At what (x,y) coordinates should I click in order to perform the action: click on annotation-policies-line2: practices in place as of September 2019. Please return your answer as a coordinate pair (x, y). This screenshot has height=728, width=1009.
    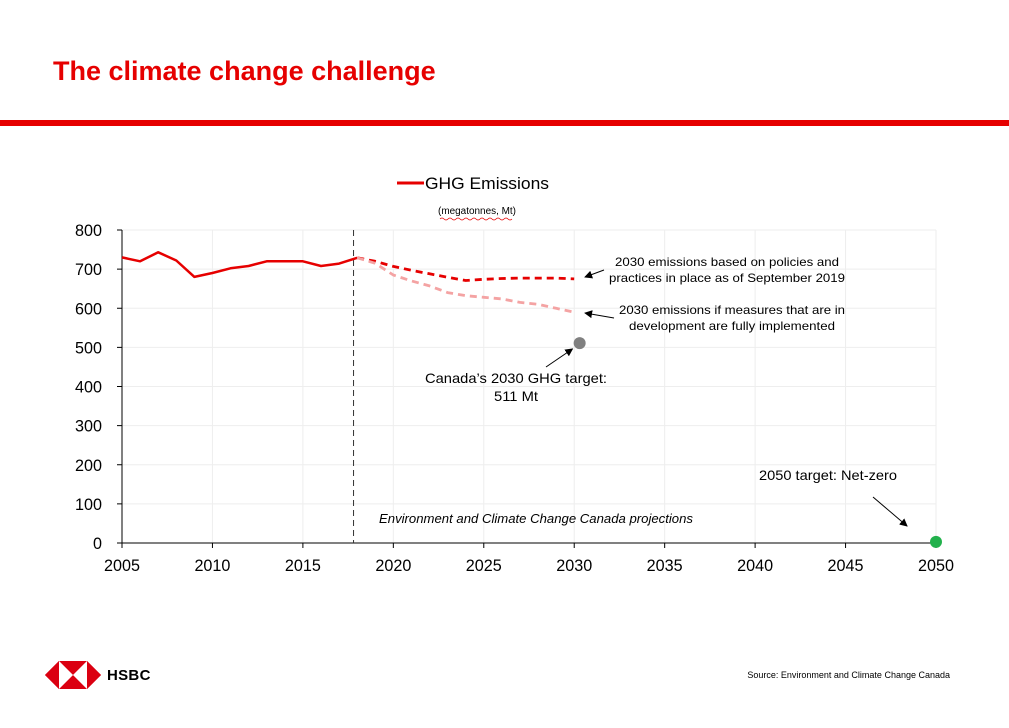
    Looking at the image, I should click on (727, 278).